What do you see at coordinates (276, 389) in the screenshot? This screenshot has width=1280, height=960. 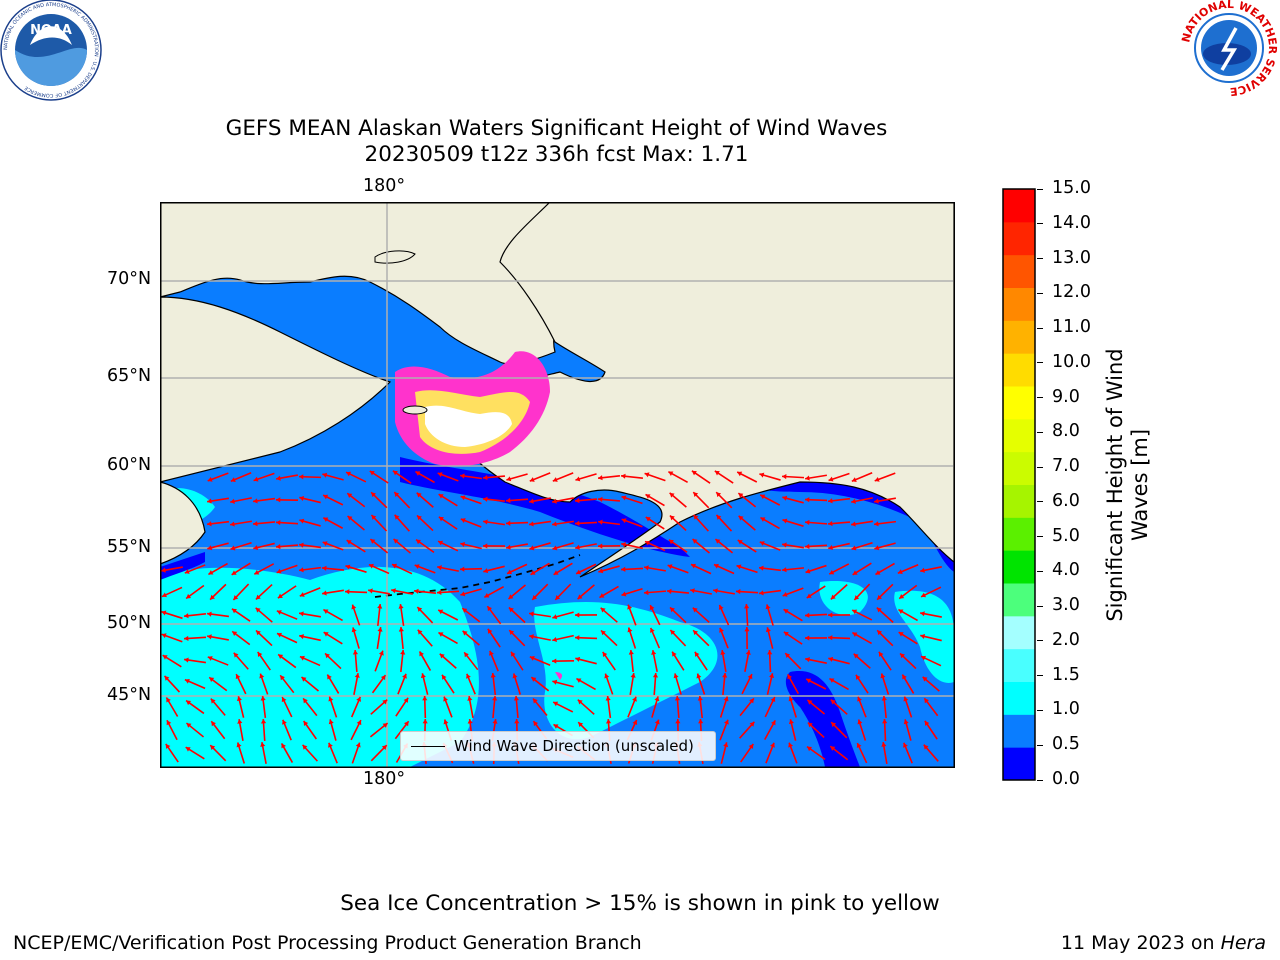 I see `land-chukotka` at bounding box center [276, 389].